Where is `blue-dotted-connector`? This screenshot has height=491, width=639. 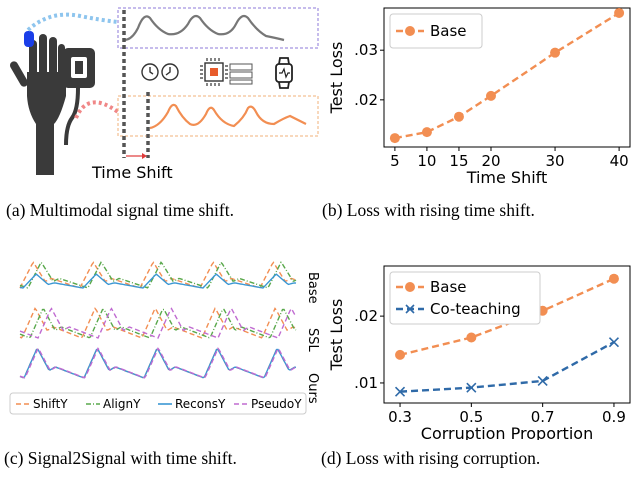
blue-dotted-connector is located at coordinates (72, 22).